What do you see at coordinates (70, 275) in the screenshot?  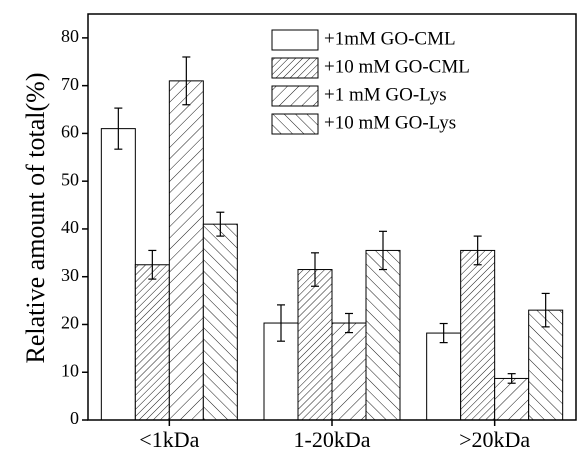 I see `y-tick-label: 30` at bounding box center [70, 275].